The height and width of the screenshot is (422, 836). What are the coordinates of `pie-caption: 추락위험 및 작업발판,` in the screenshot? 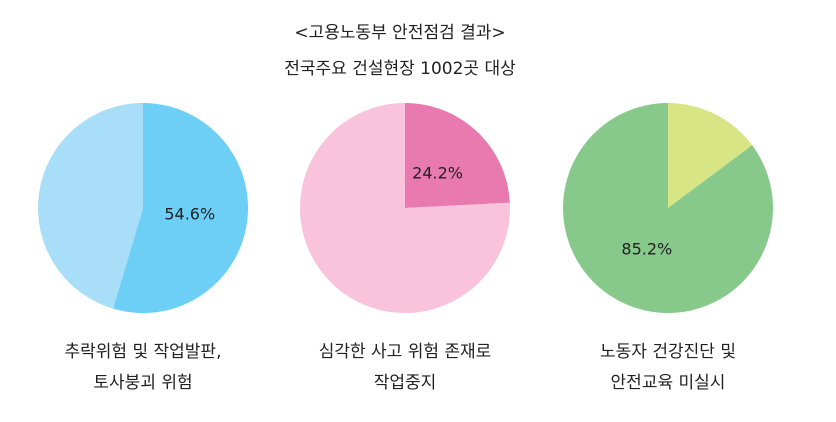 It's located at (143, 352).